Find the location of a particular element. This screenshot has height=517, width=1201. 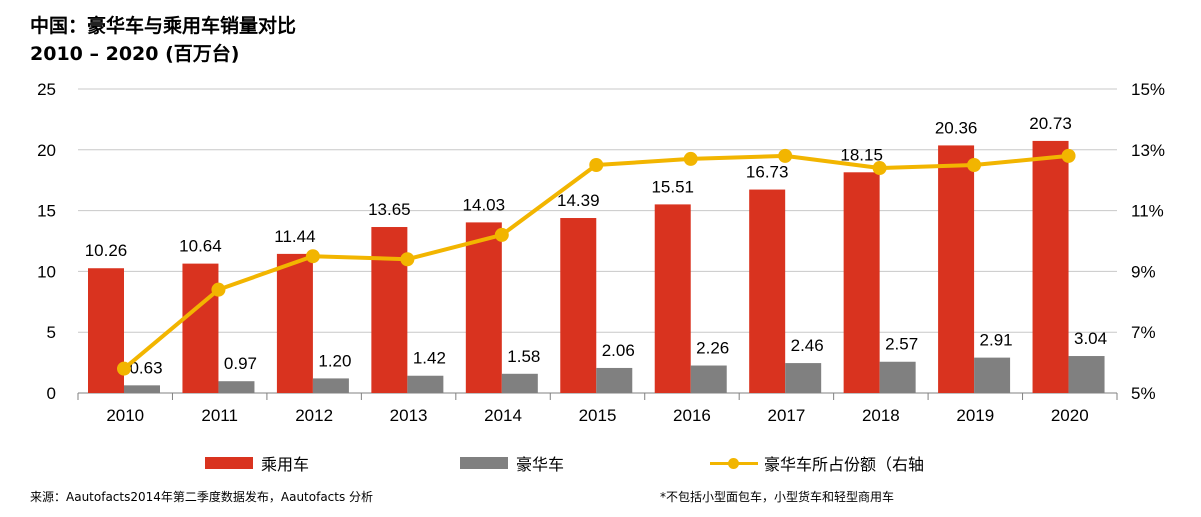

legend-label-luxury: 豪华车 is located at coordinates (540, 464).